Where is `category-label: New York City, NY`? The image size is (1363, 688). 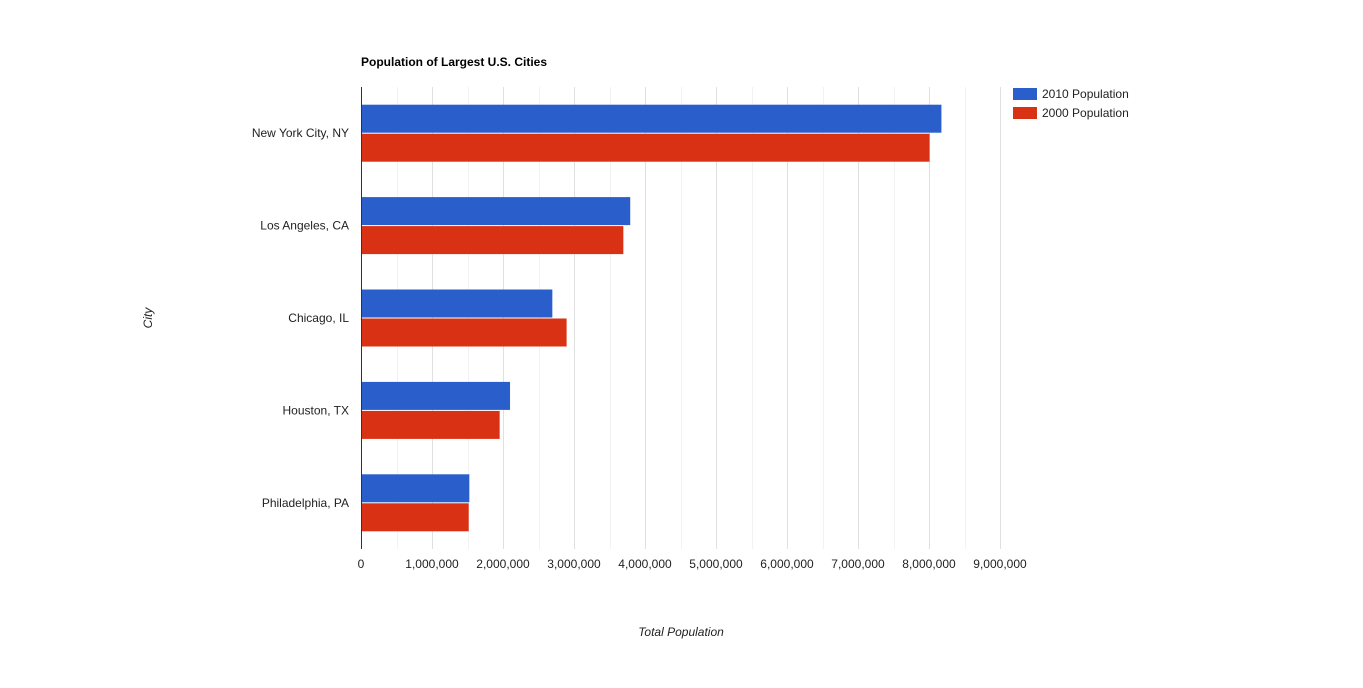 category-label: New York City, NY is located at coordinates (300, 133).